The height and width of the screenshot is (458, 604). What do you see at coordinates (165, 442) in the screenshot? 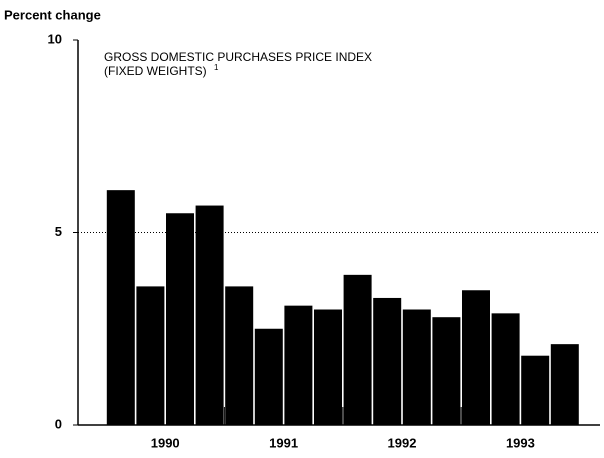
I see `x-group-label: 1990` at bounding box center [165, 442].